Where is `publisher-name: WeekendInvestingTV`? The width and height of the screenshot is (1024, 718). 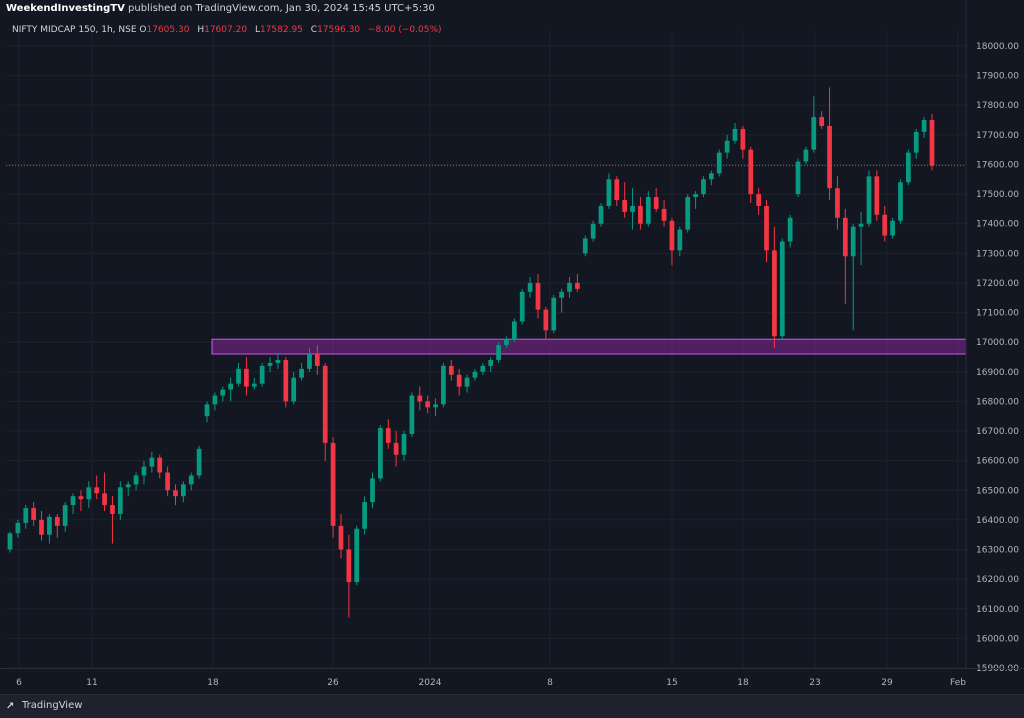
publisher-name: WeekendInvestingTV is located at coordinates (65, 8).